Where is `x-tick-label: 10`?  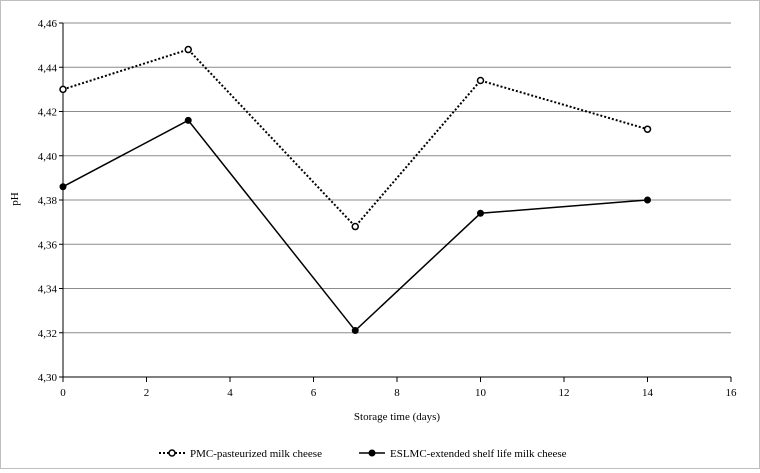
x-tick-label: 10 is located at coordinates (481, 393).